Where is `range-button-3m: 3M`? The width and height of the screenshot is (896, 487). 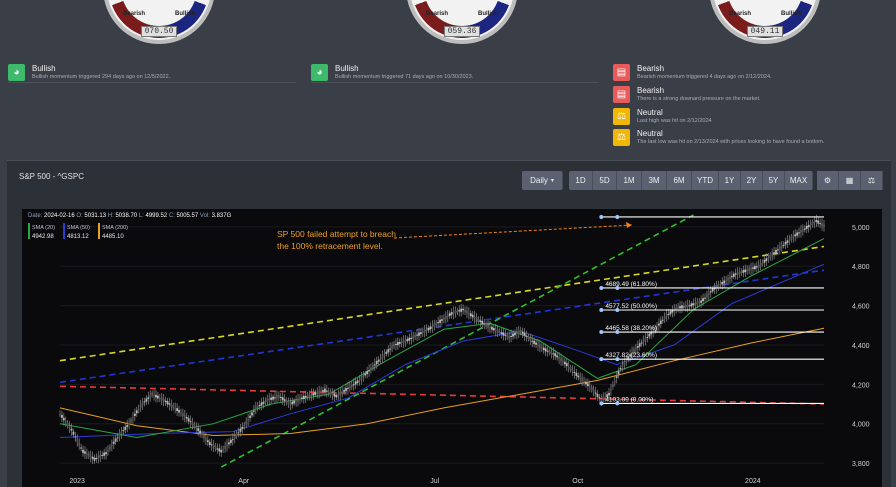 range-button-3m: 3M is located at coordinates (654, 180).